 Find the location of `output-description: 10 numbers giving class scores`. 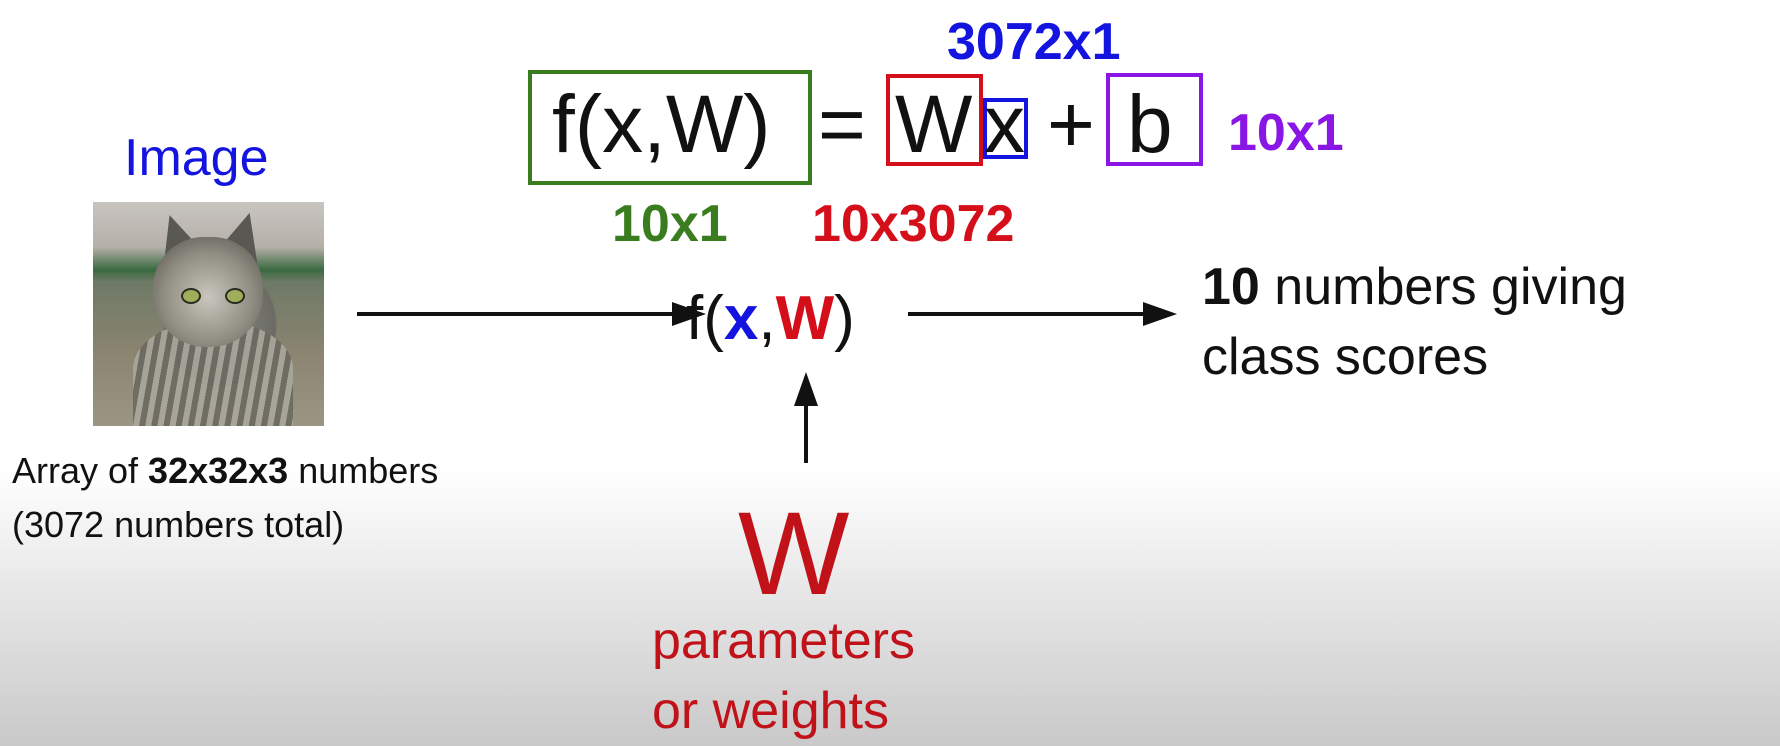

output-description: 10 numbers giving class scores is located at coordinates (1414, 322).